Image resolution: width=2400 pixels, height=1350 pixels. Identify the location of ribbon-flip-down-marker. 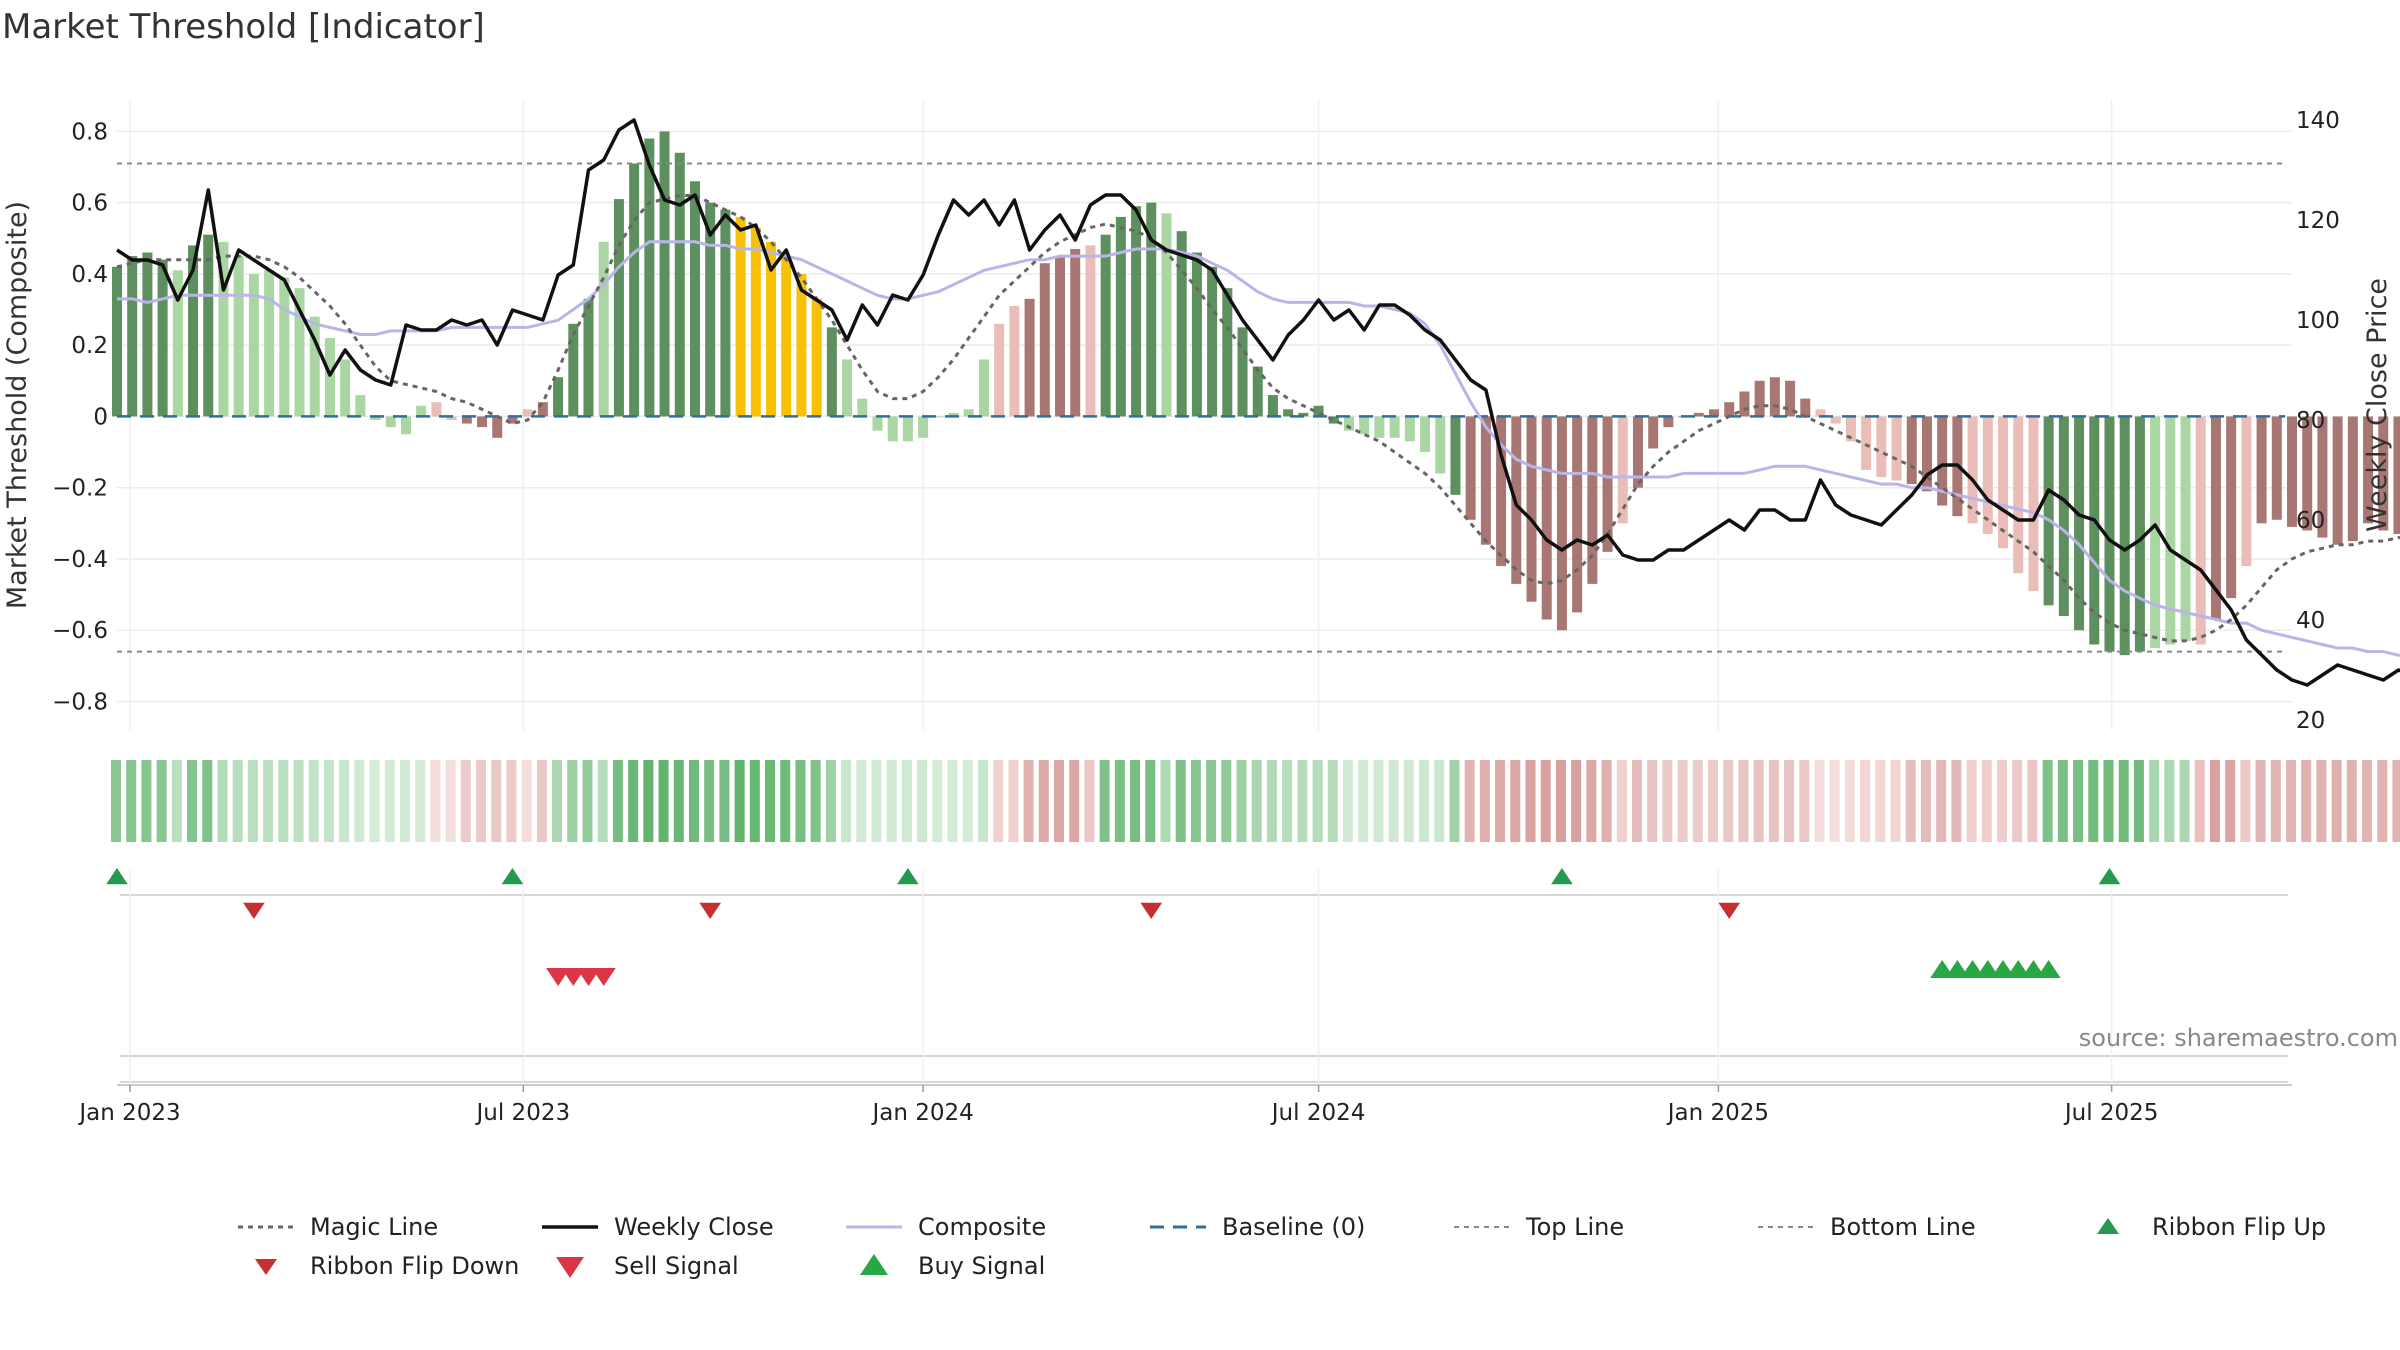
(254, 910).